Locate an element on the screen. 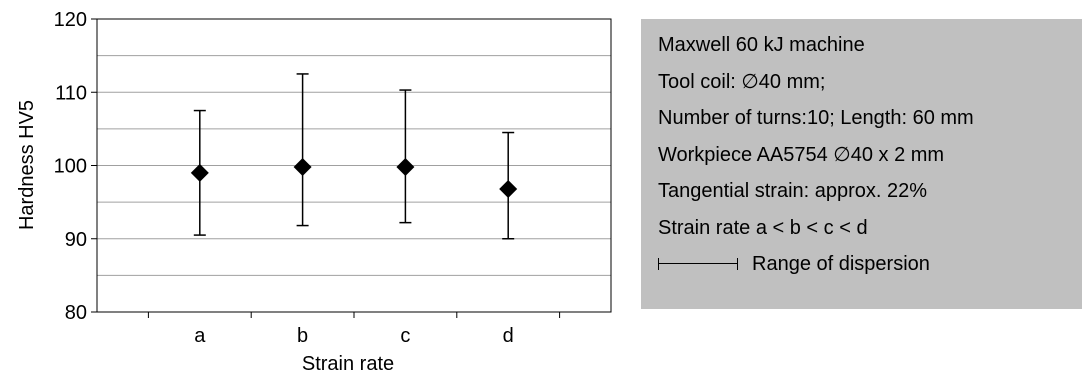 This screenshot has height=376, width=1086. x-axis-ticks: a b c d is located at coordinates (354, 329).